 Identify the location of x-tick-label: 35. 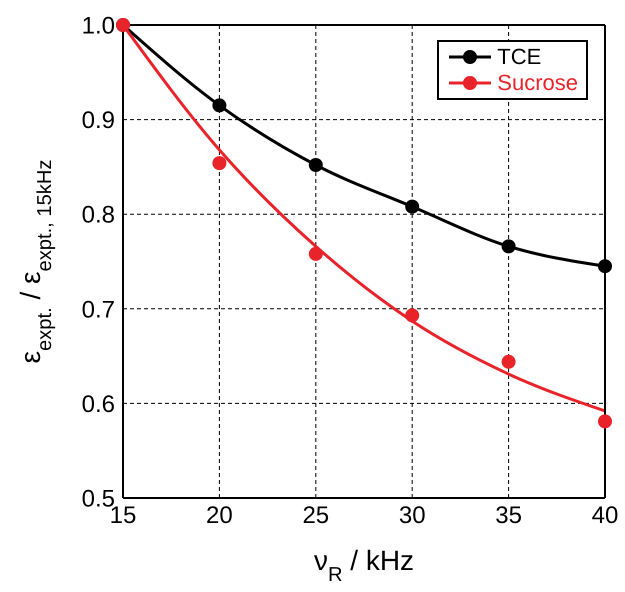
(508, 516).